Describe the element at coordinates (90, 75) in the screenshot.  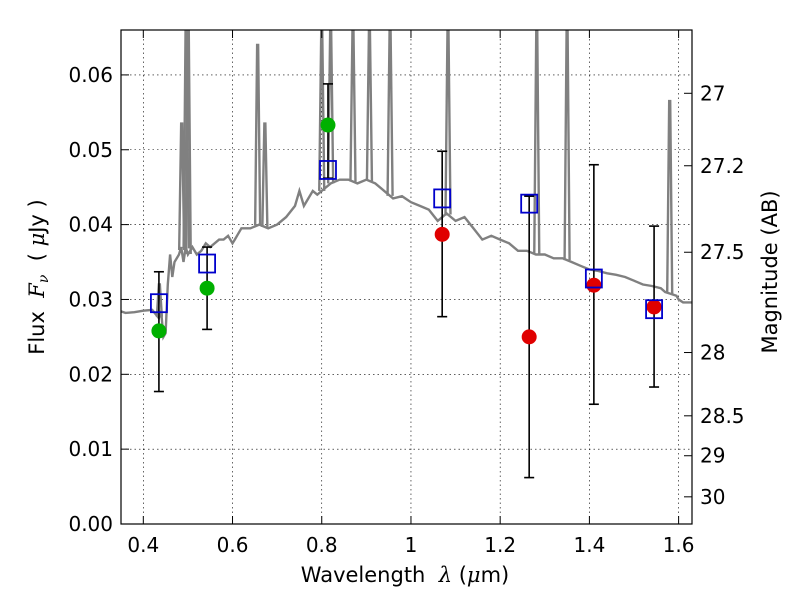
I see `y-tick-label: 0.06` at that location.